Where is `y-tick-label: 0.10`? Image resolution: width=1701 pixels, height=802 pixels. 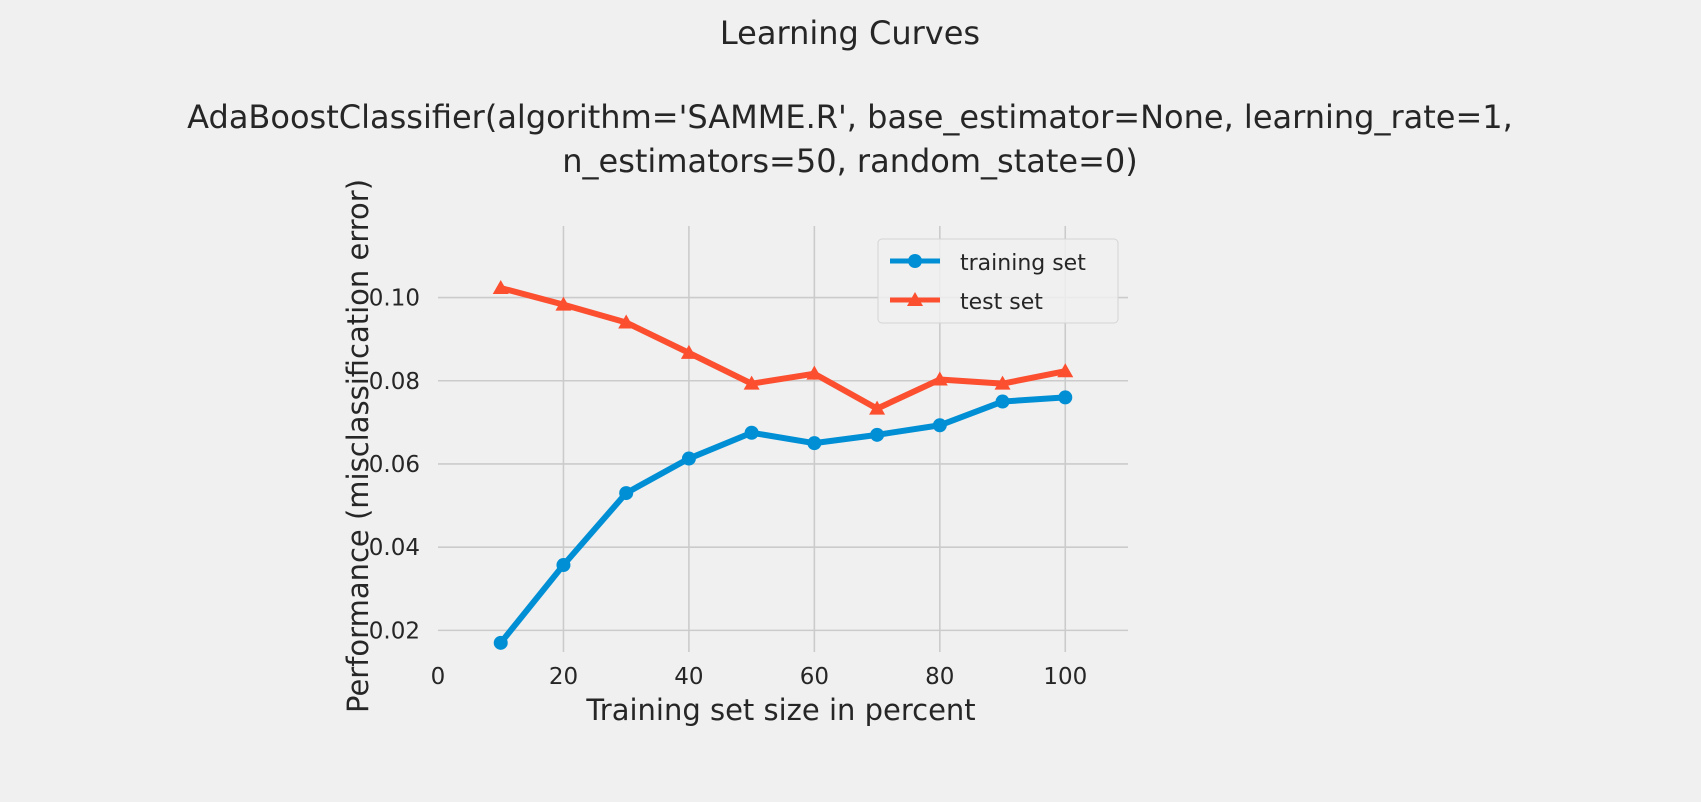
y-tick-label: 0.10 is located at coordinates (394, 299).